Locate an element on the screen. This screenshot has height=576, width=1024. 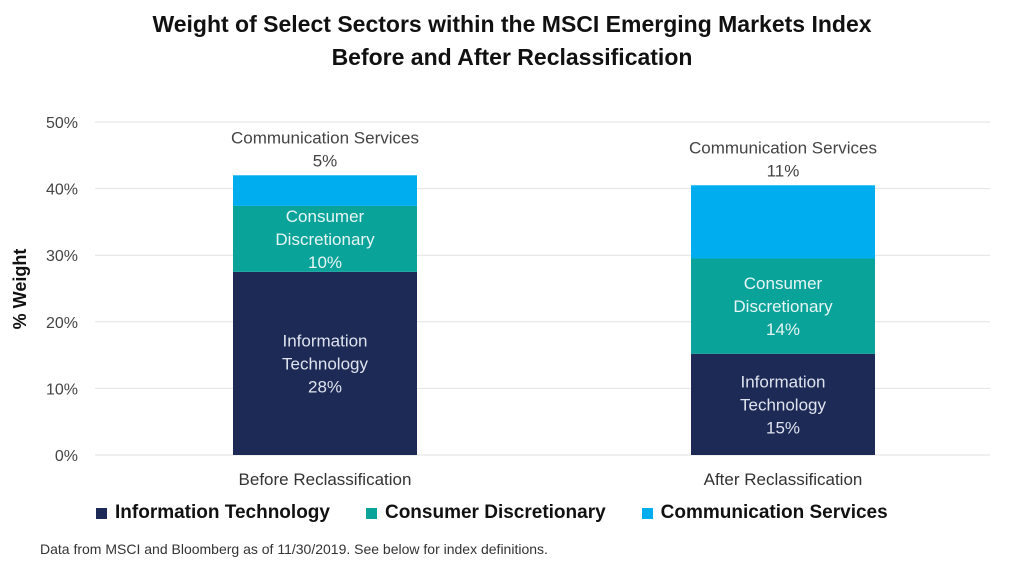
y-tick-label: 30% is located at coordinates (62, 256).